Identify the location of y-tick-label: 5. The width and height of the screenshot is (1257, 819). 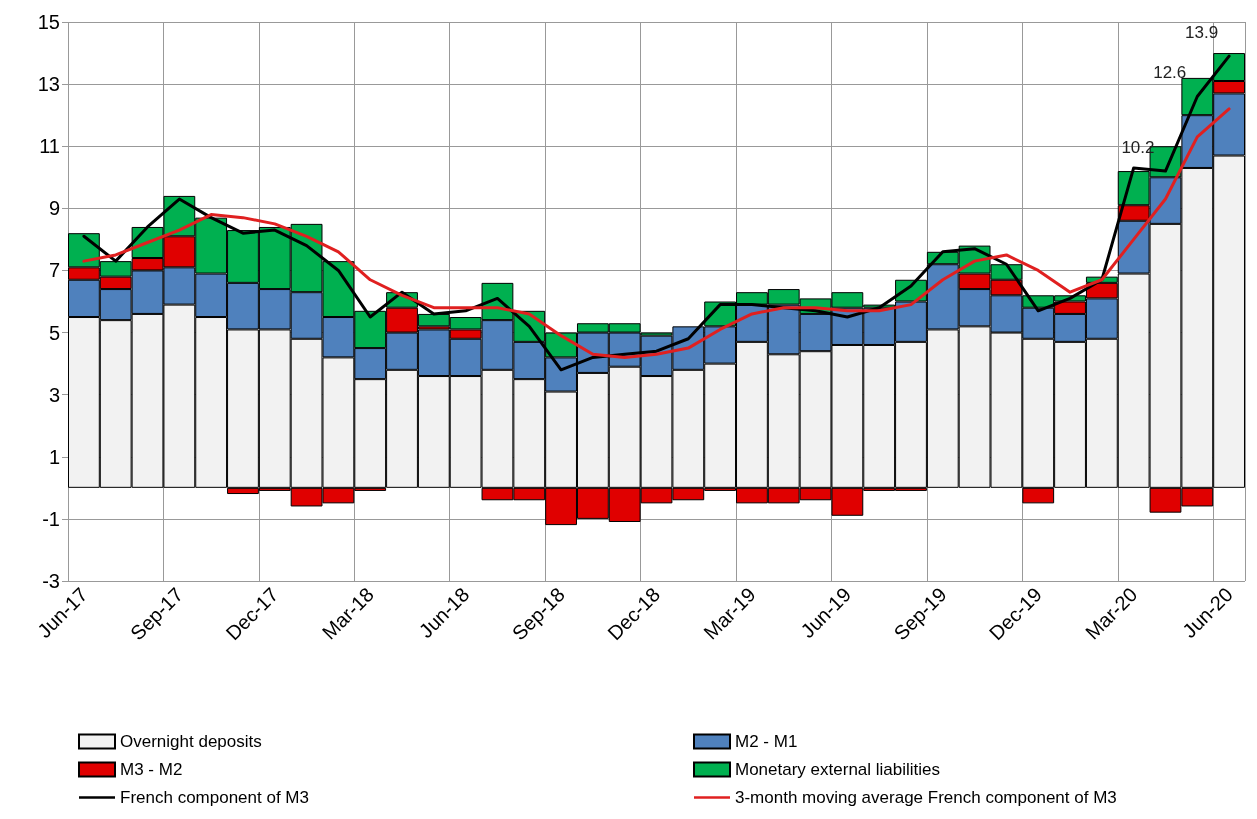
(54, 332).